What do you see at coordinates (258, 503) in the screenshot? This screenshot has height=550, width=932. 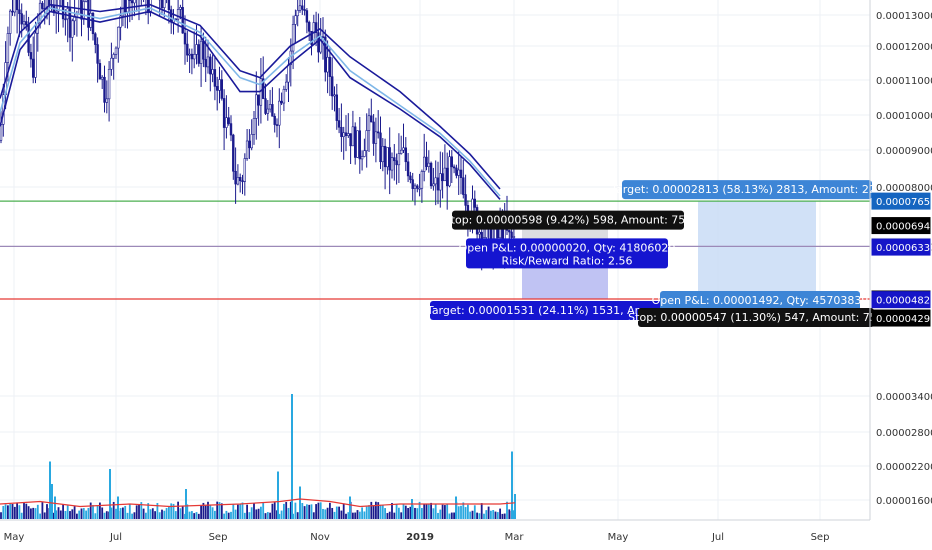 I see `volume-ma-line` at bounding box center [258, 503].